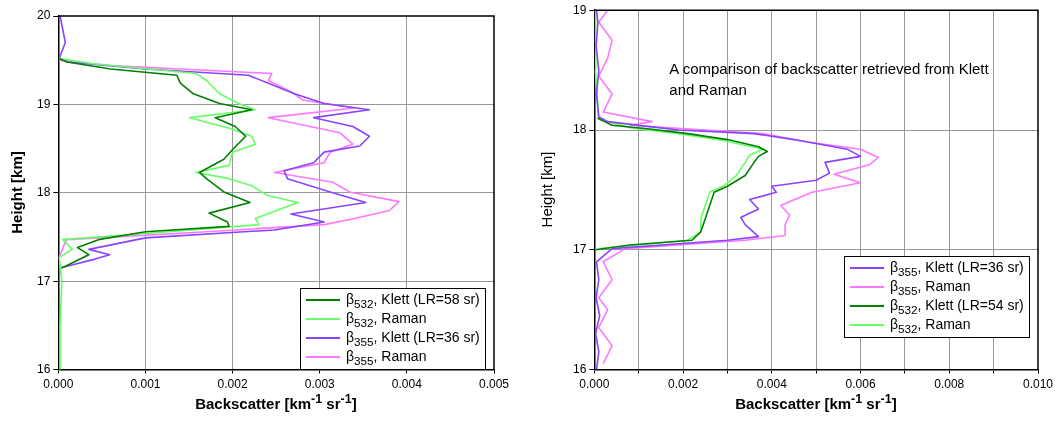 The height and width of the screenshot is (437, 1060). I want to click on x-tick-label: 0.001, so click(145, 384).